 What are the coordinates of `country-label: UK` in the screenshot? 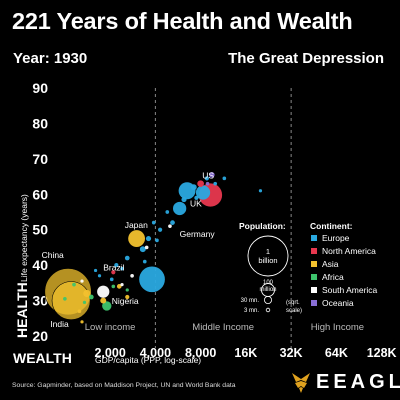 It's located at (196, 204).